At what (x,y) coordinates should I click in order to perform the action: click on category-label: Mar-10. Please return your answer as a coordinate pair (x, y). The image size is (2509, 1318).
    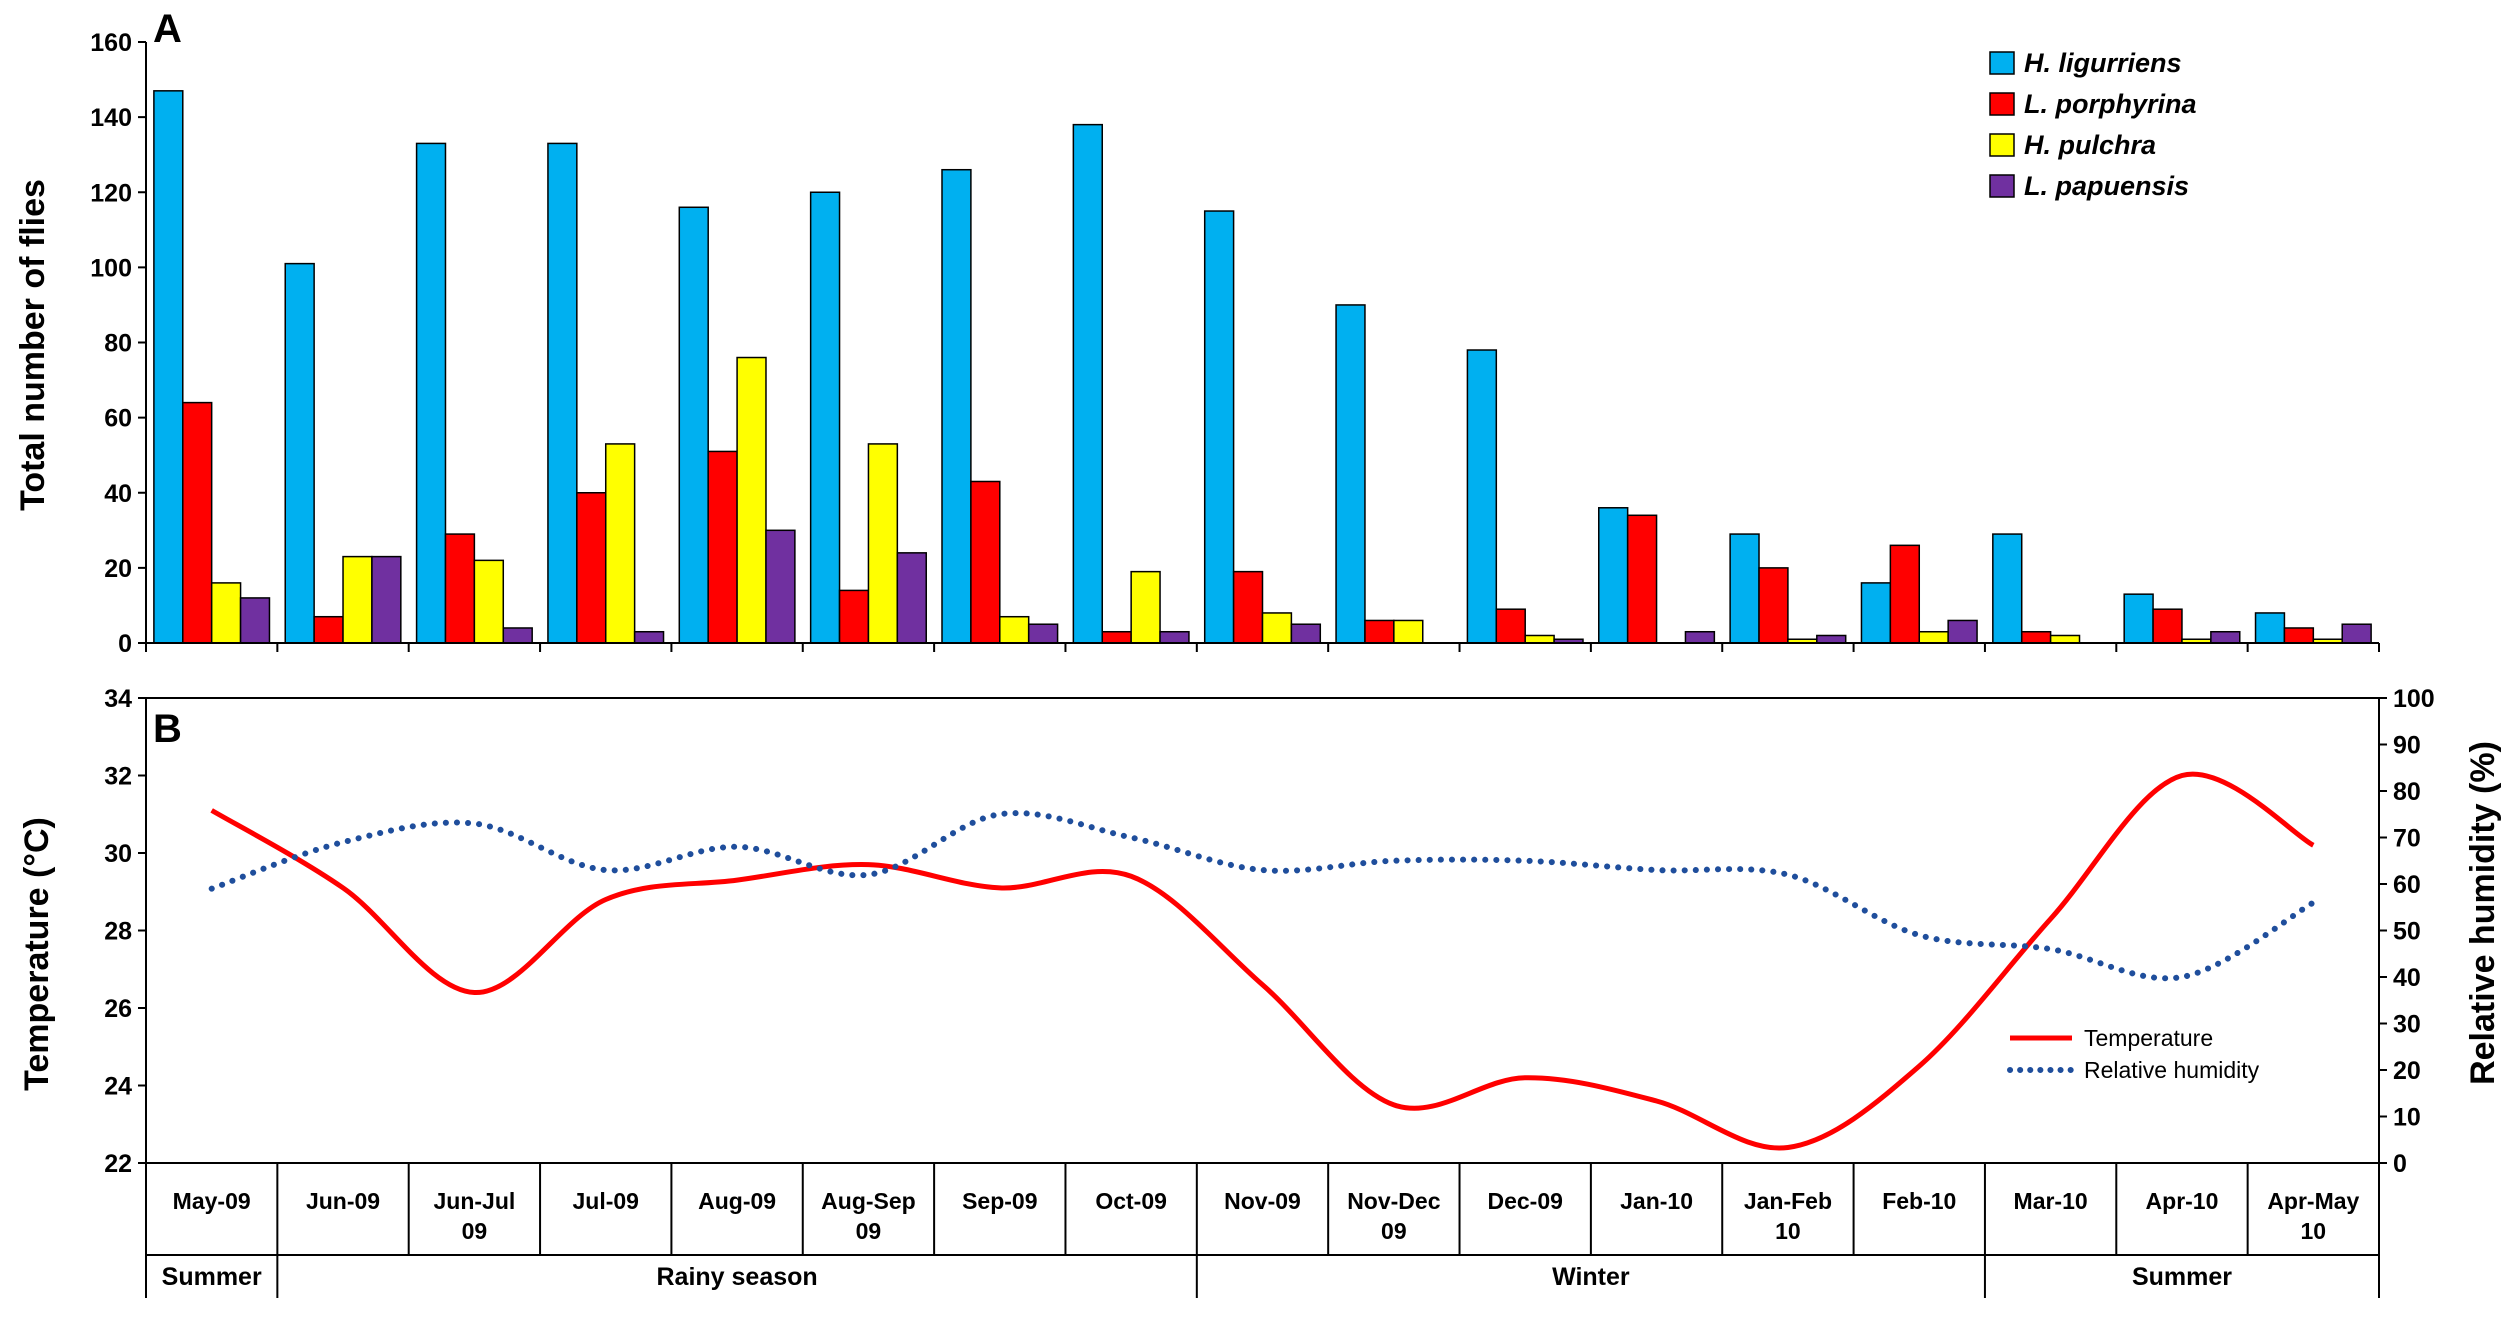
    Looking at the image, I should click on (2051, 1201).